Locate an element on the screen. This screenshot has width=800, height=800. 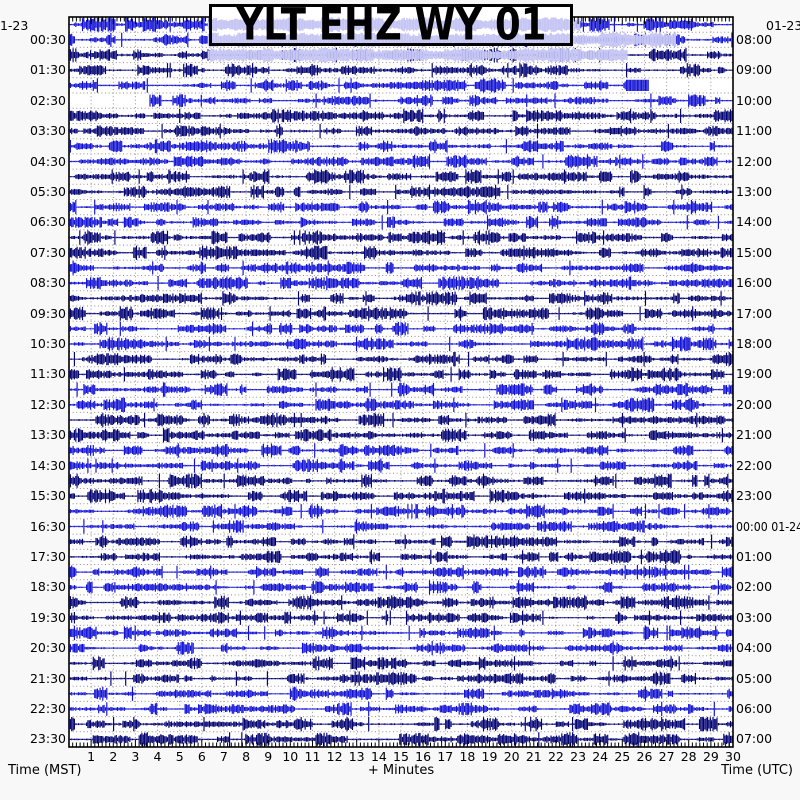
right-time-label: 20:00 is located at coordinates (754, 404).